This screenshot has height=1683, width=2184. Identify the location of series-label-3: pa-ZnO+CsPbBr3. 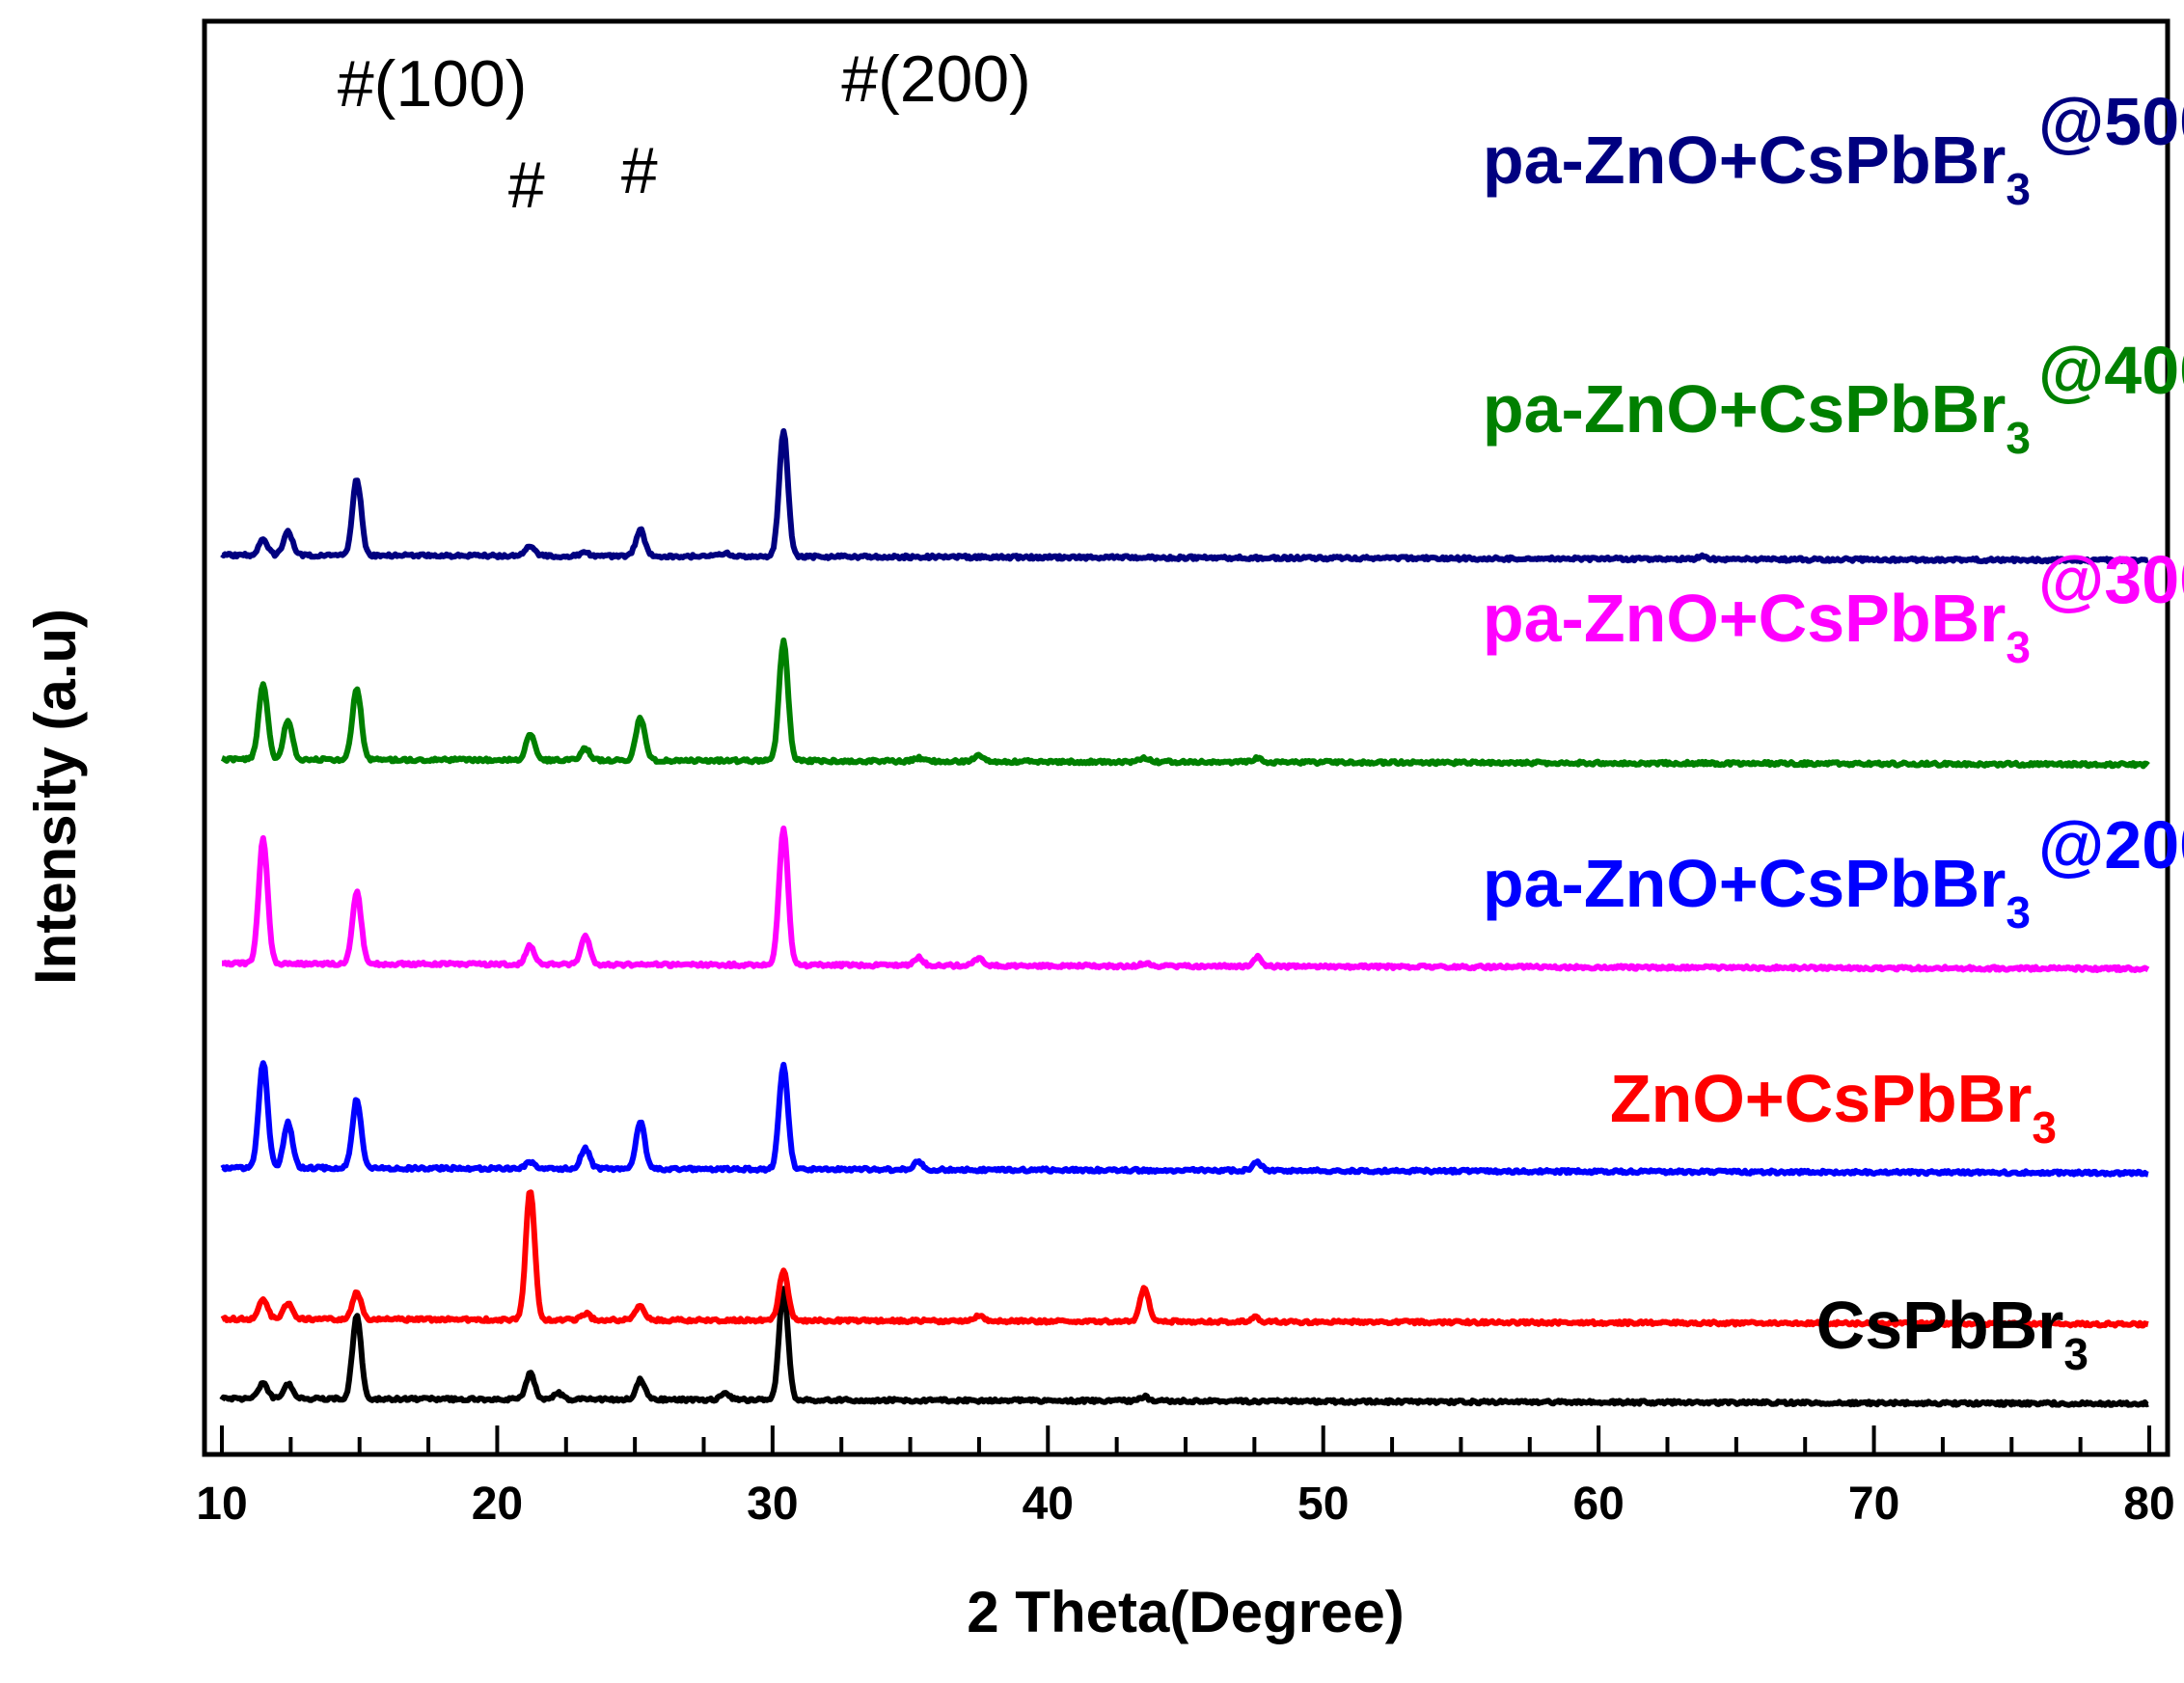
(1757, 626).